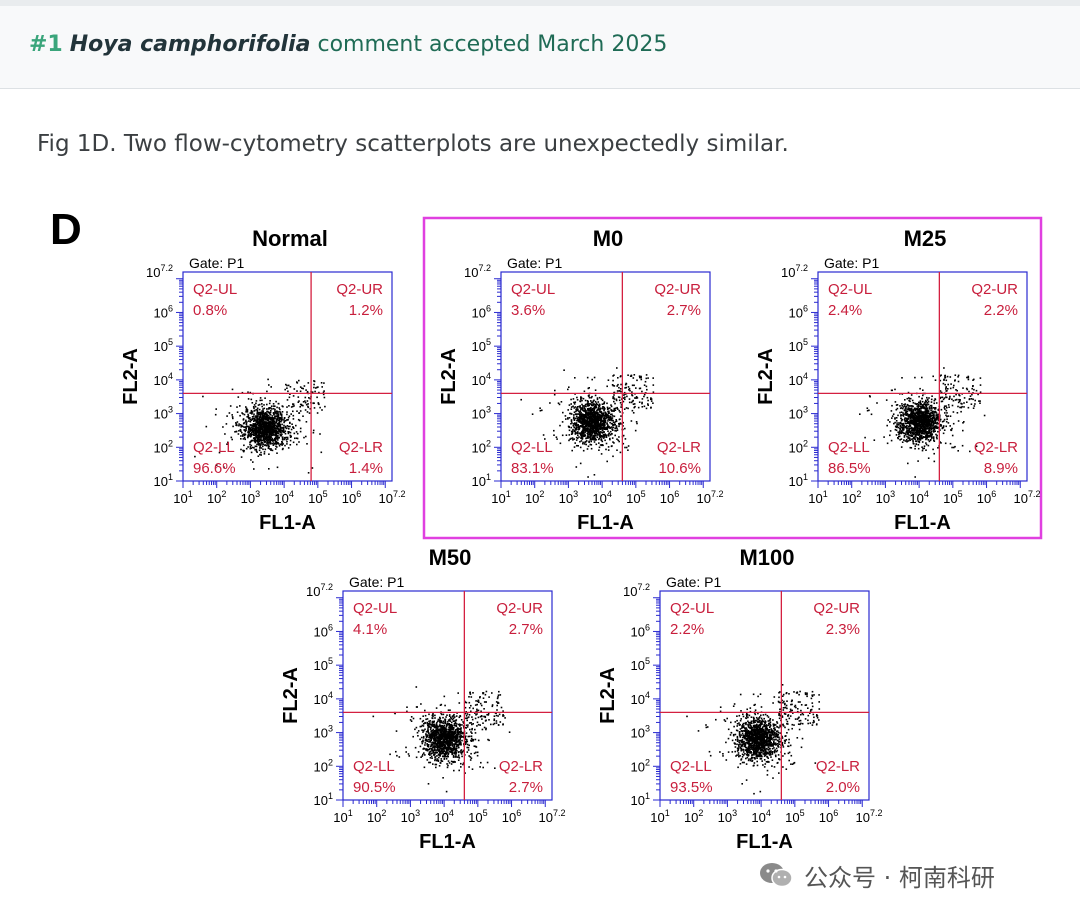  Describe the element at coordinates (679, 468) in the screenshot. I see `quadrant-value-lr: 10.6%` at that location.